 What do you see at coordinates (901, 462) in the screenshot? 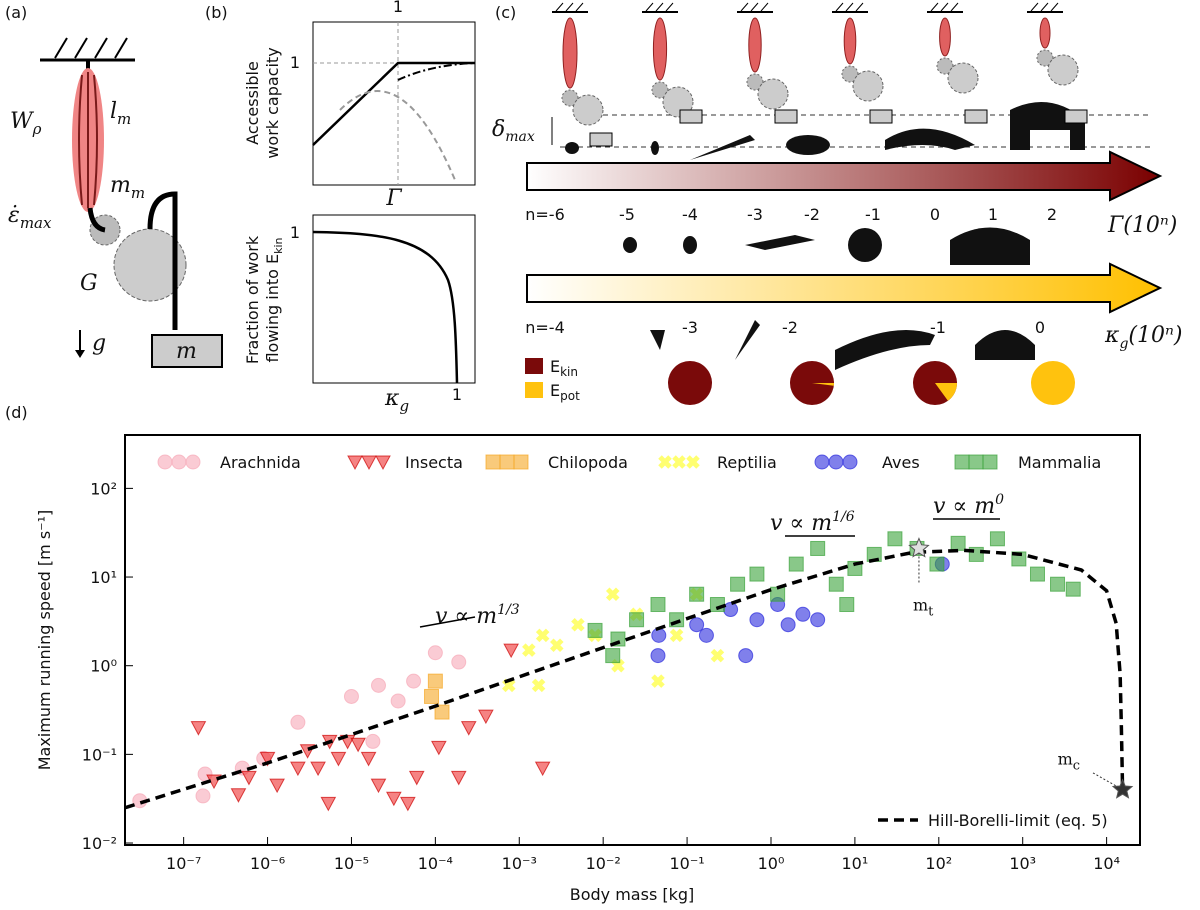
I see `legend-label: Aves` at bounding box center [901, 462].